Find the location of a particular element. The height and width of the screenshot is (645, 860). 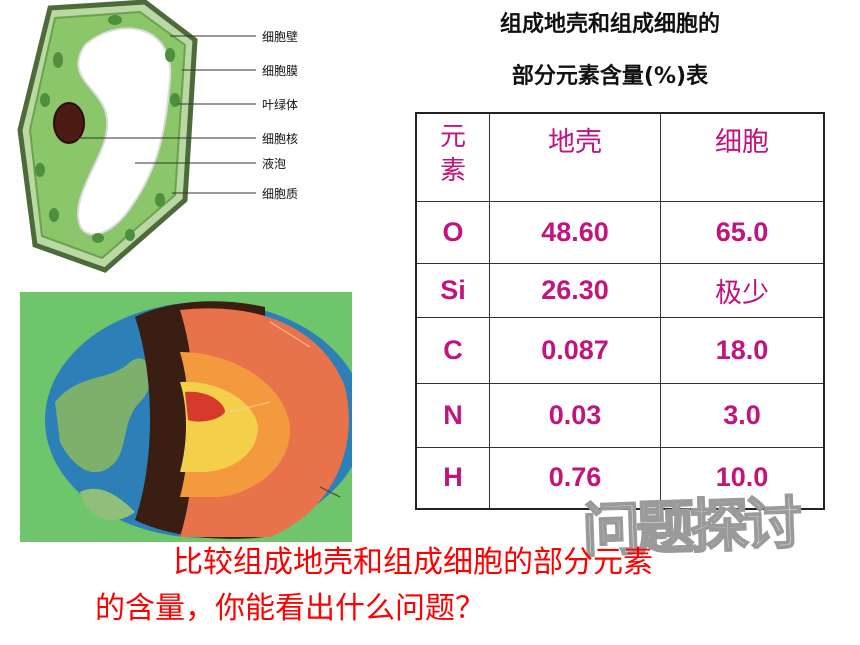

table-title-line2: 部分元素含量(%)表 is located at coordinates (610, 76).